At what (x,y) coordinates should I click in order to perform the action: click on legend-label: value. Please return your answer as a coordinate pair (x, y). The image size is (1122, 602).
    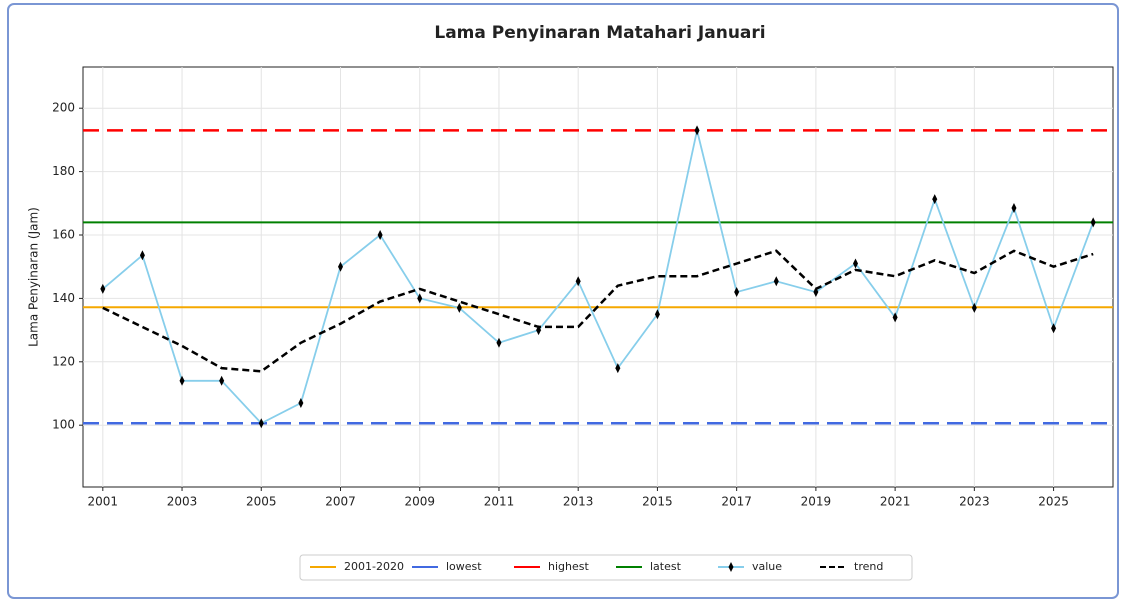
    Looking at the image, I should click on (767, 566).